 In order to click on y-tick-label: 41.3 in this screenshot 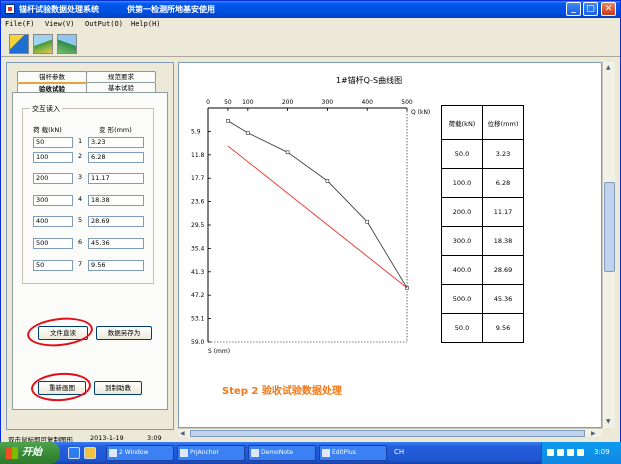, I will do `click(198, 272)`.